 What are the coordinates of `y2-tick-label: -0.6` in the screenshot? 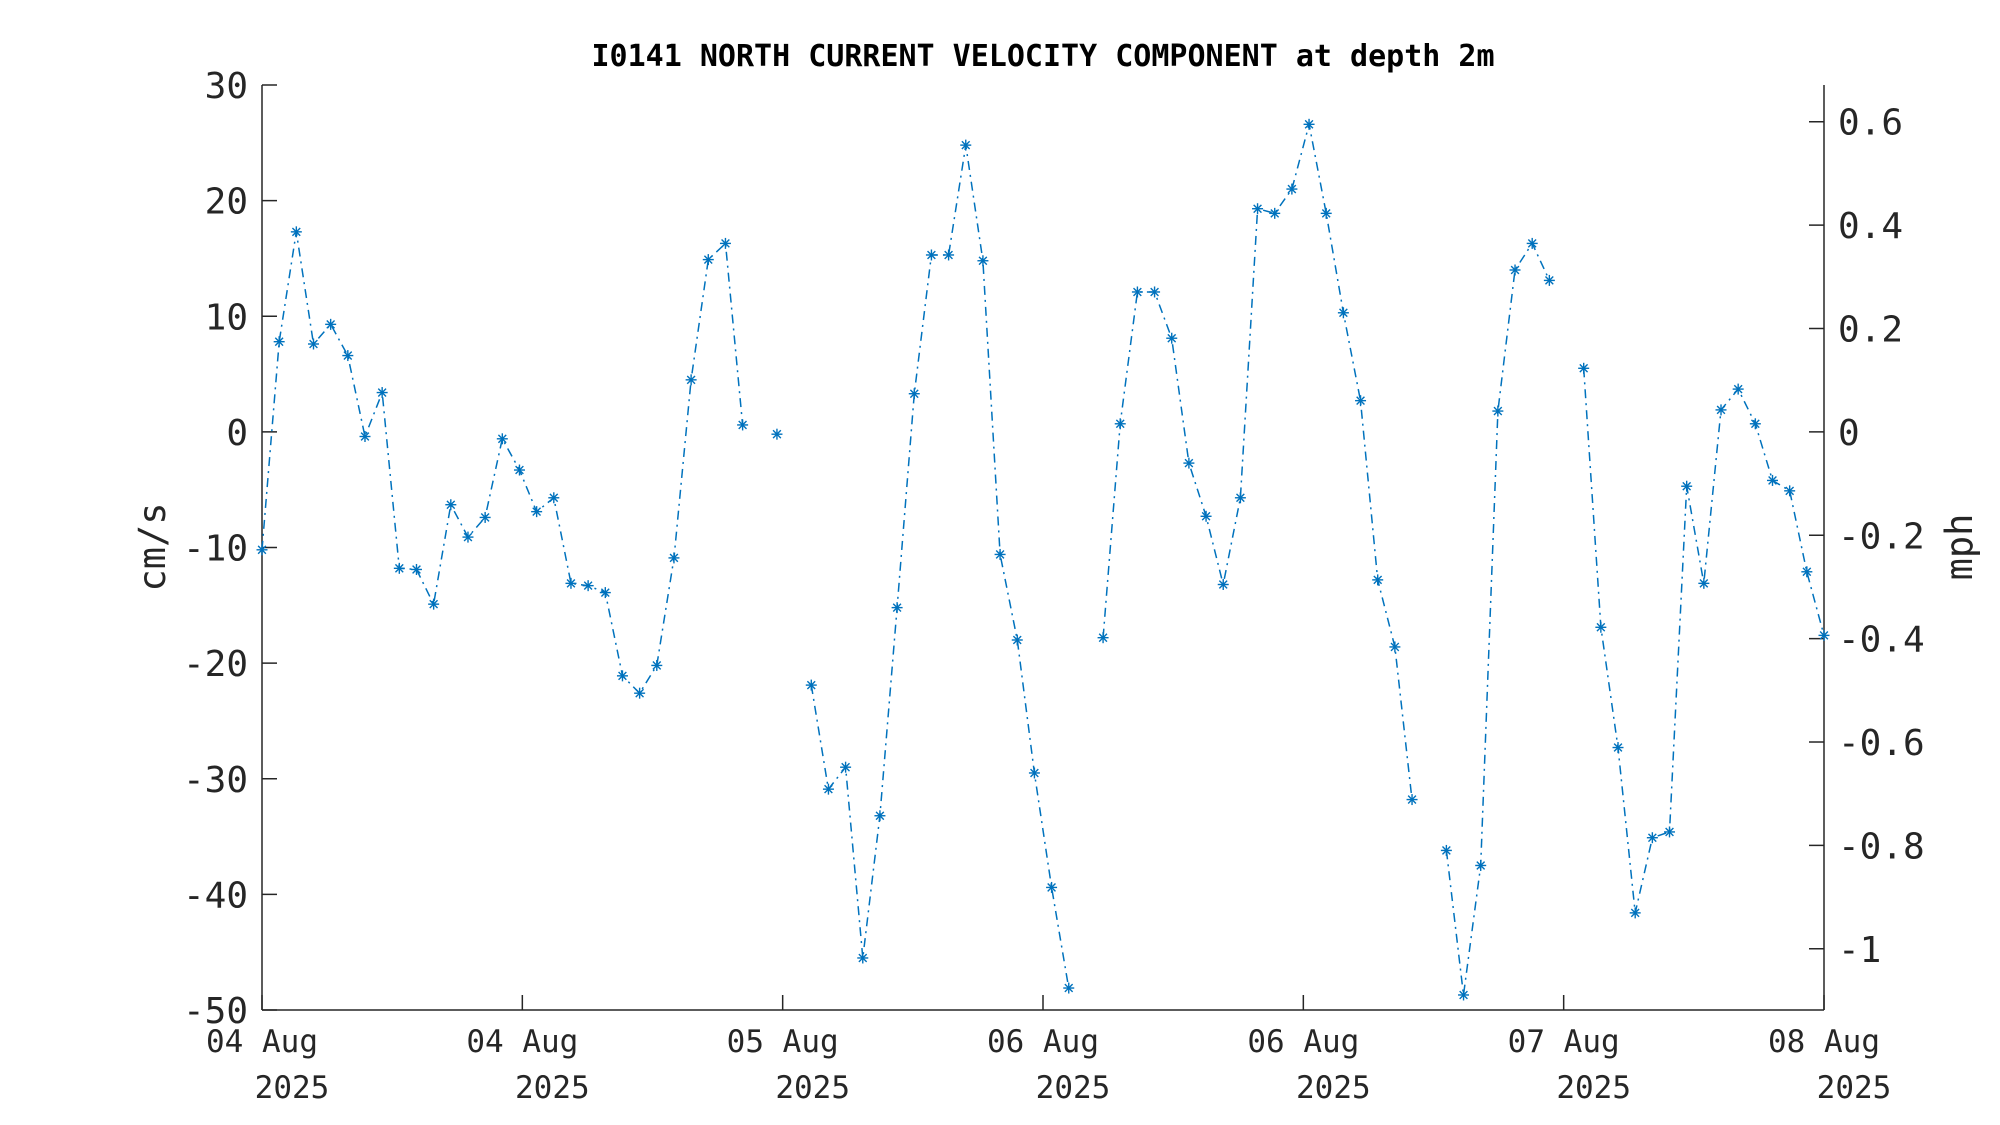 It's located at (1881, 743).